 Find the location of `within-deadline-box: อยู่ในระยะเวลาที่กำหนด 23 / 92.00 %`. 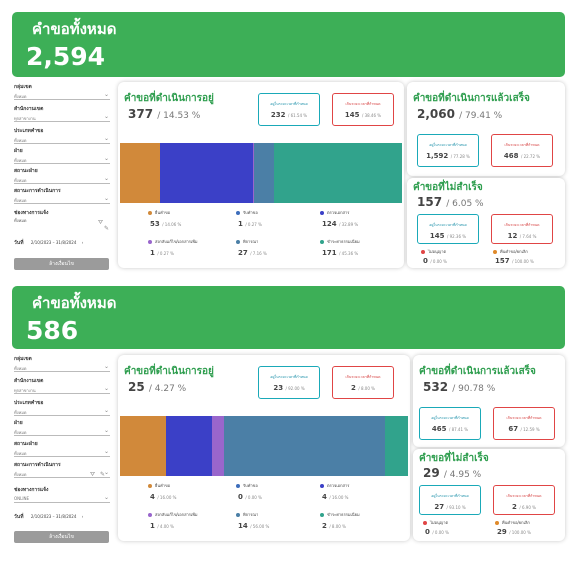

within-deadline-box: อยู่ในระยะเวลาที่กำหนด 23 / 92.00 % is located at coordinates (289, 382).